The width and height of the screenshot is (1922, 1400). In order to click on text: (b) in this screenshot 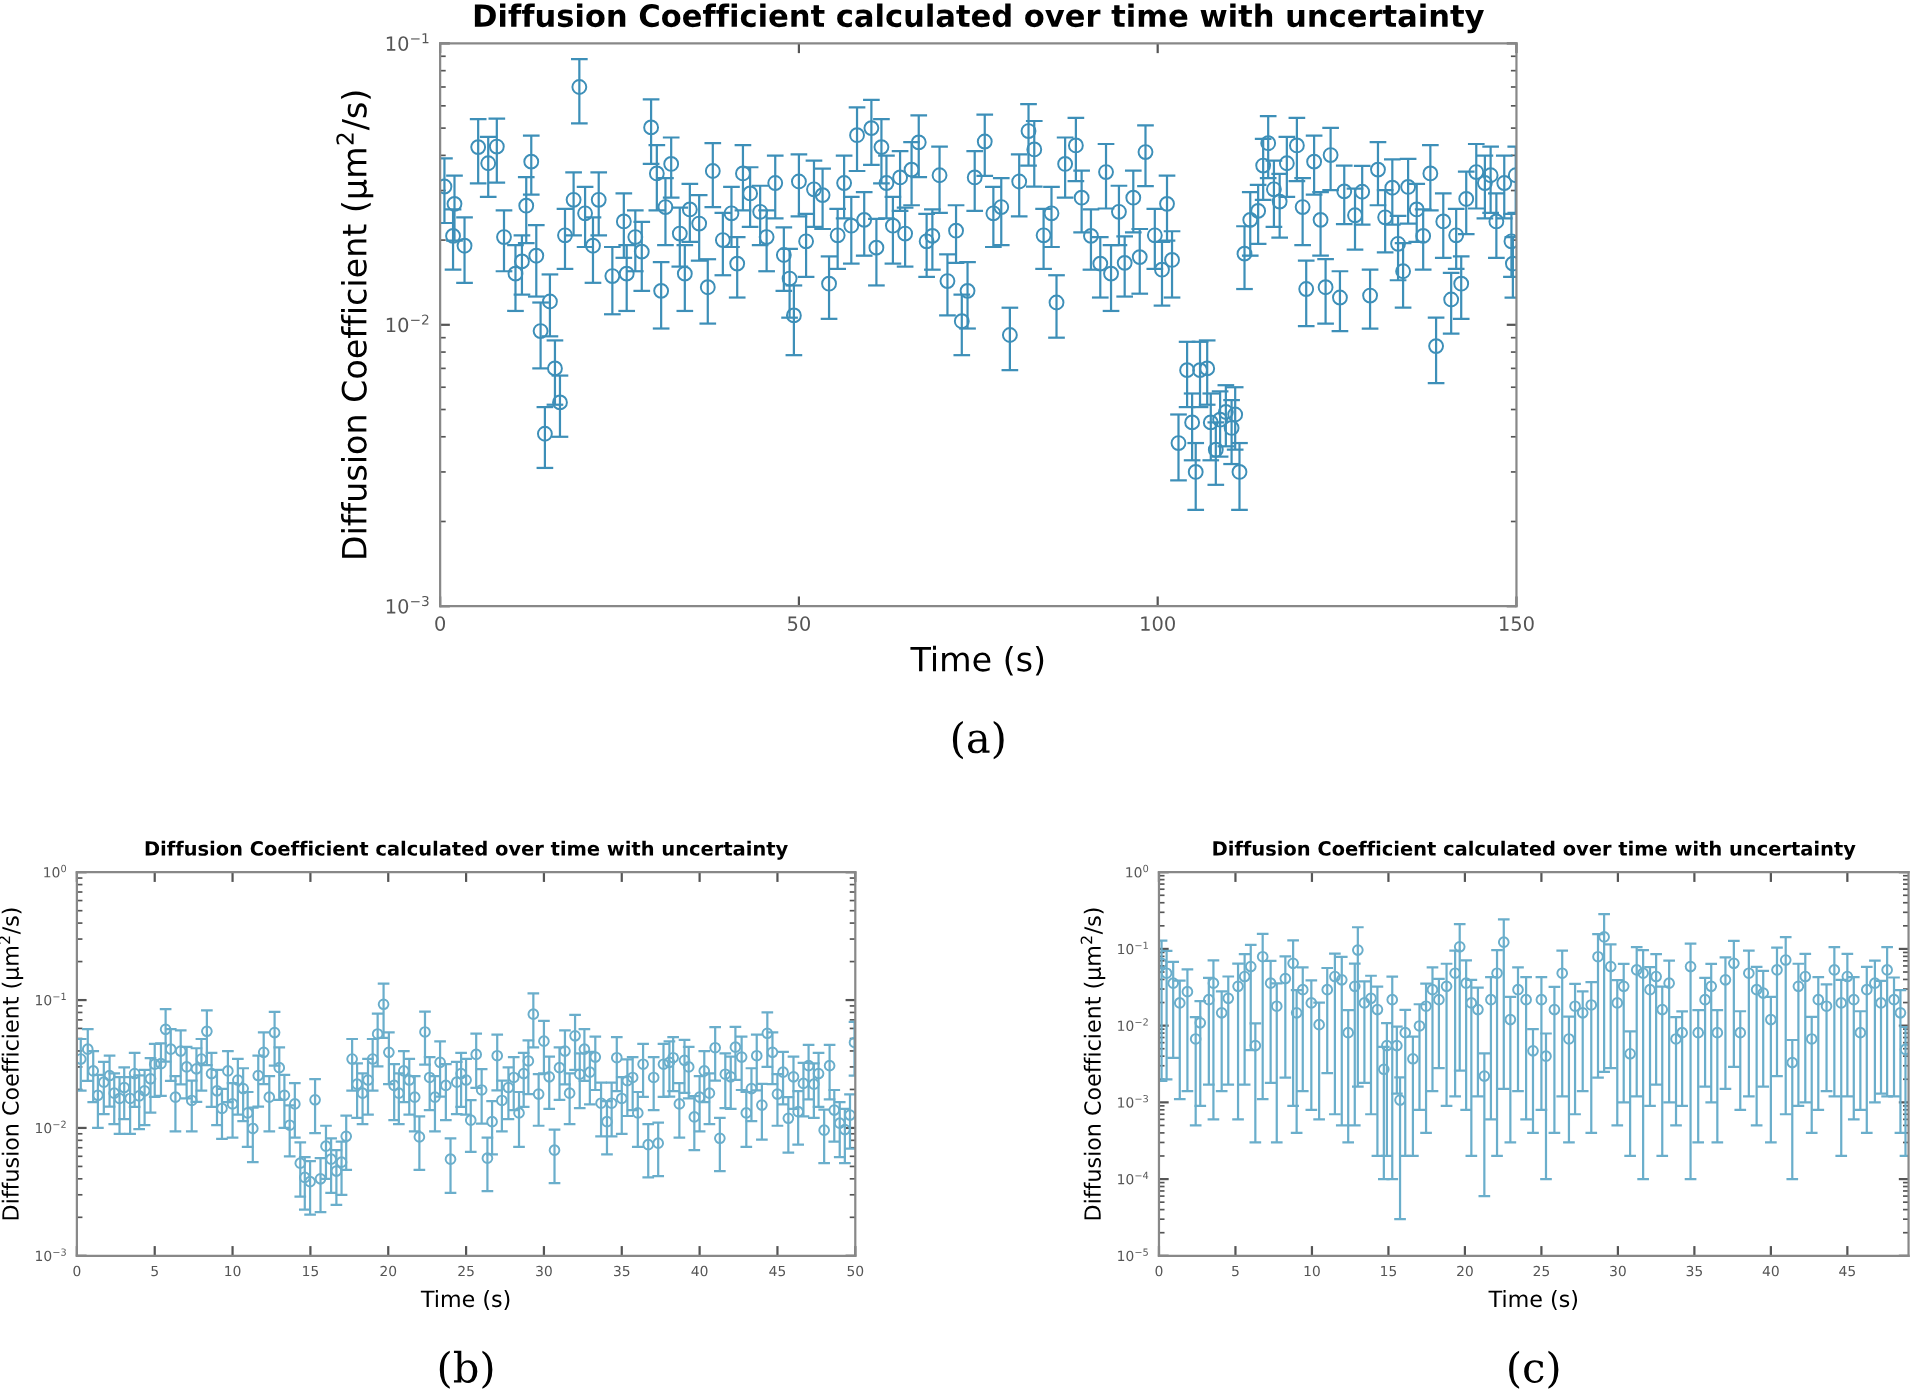, I will do `click(466, 1369)`.